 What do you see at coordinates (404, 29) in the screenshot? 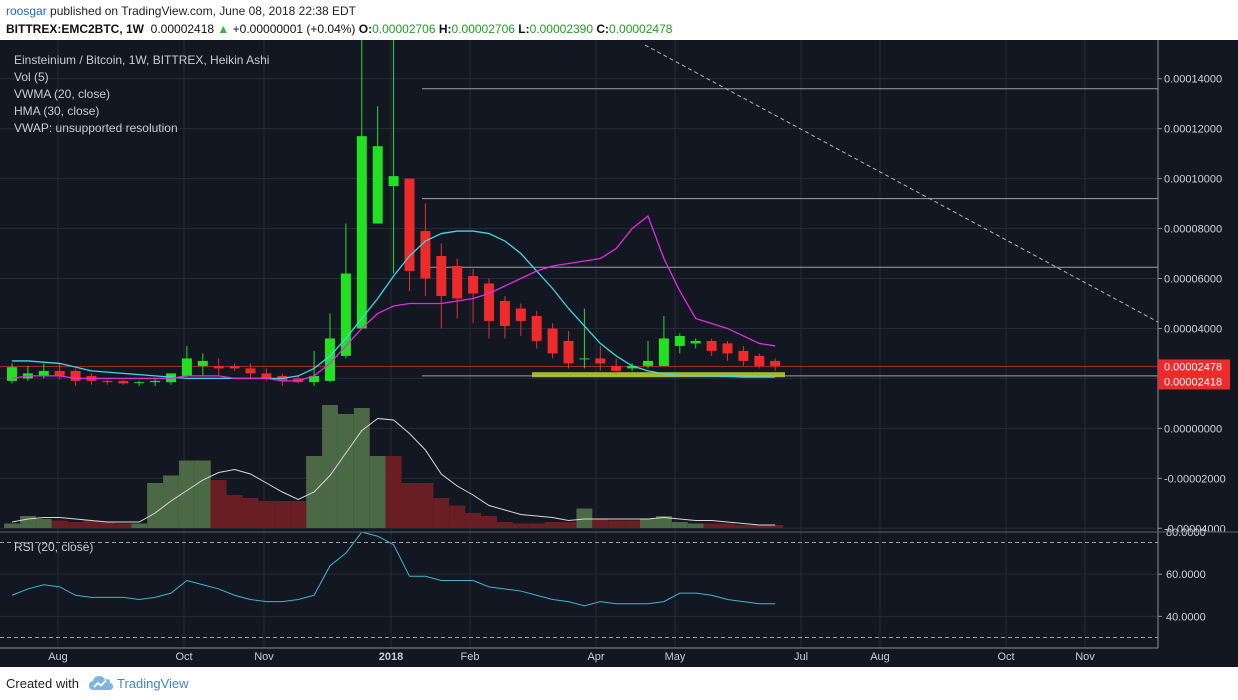
I see `open-value: 0.00002706` at bounding box center [404, 29].